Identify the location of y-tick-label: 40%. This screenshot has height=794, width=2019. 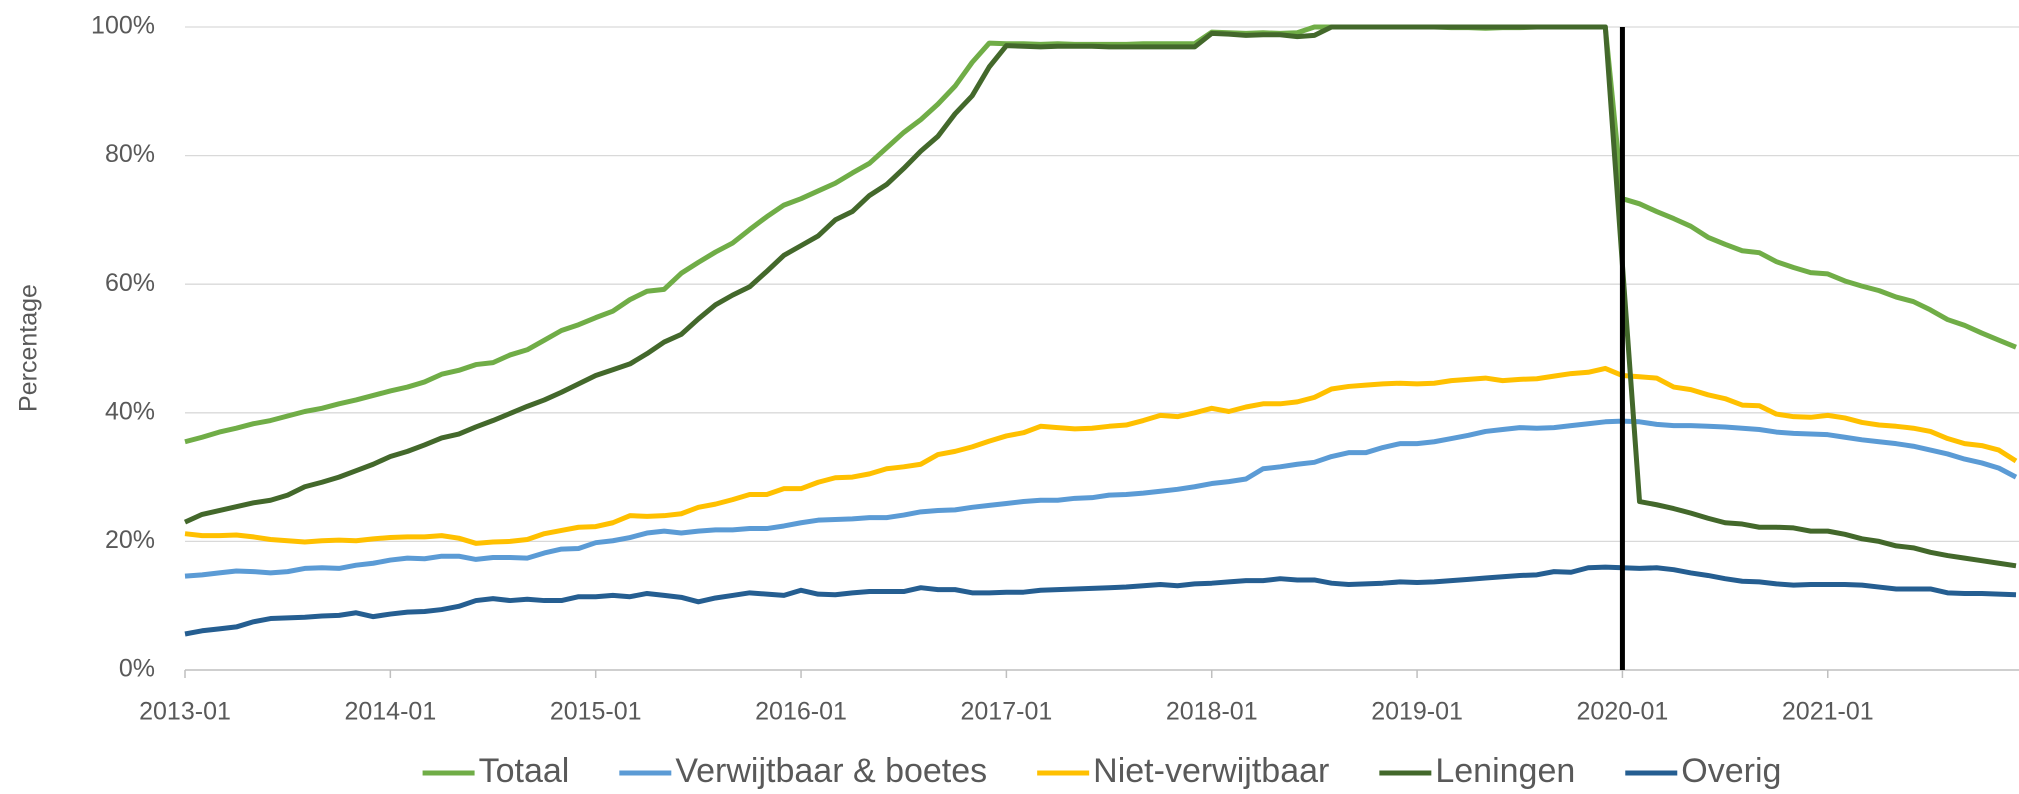
(130, 411).